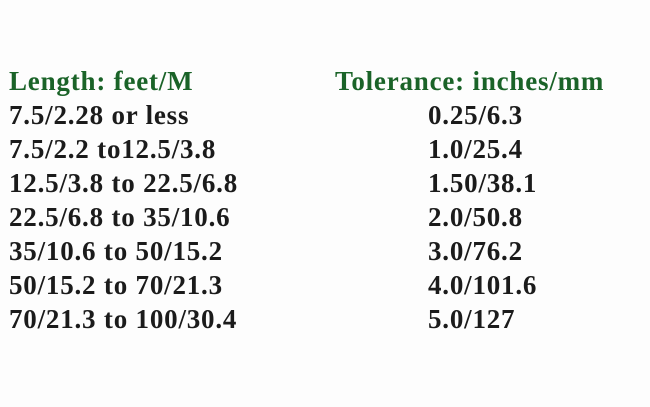 This screenshot has width=650, height=407. I want to click on length-row: 50/15.2 to 70/21.3, so click(116, 285).